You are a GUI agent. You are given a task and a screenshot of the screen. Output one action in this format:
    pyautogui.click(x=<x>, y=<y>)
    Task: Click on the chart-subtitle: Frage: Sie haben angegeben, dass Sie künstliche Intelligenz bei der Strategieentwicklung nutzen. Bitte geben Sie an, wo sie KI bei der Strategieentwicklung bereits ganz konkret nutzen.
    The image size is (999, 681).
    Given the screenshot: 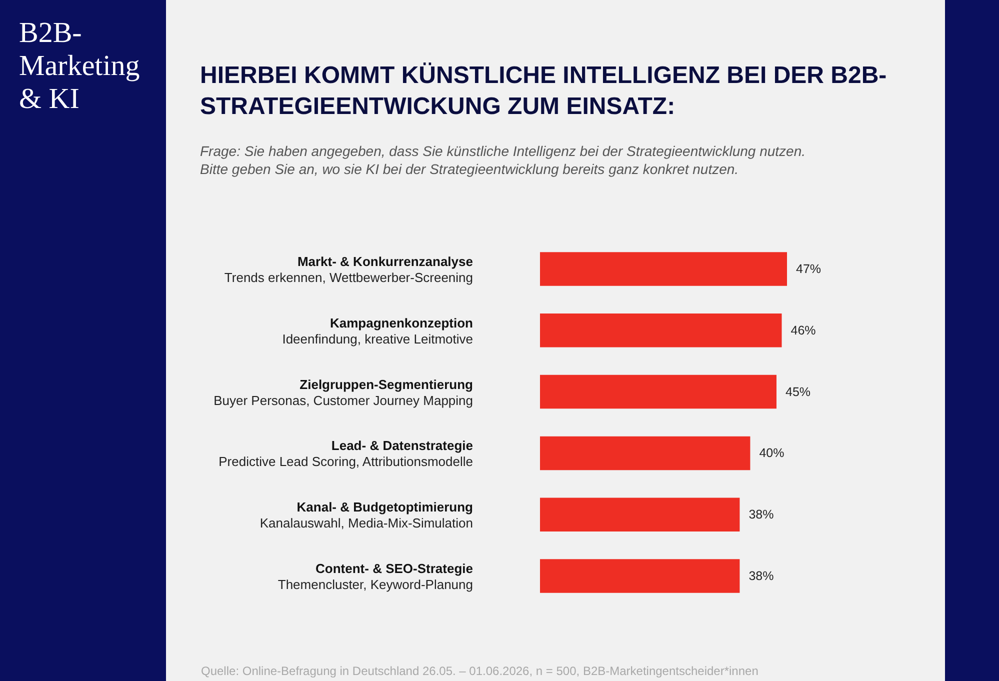 What is the action you would take?
    pyautogui.click(x=503, y=160)
    